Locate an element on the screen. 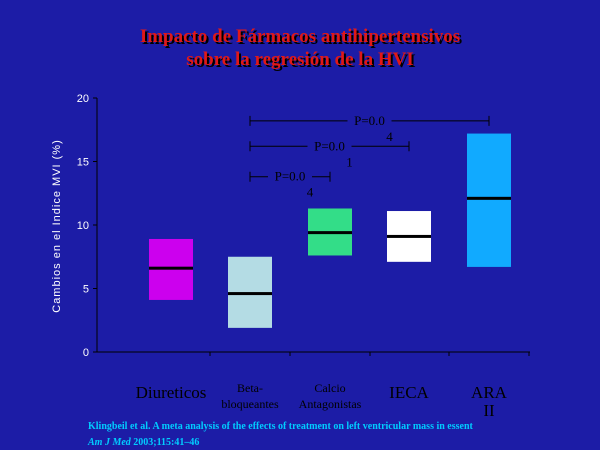 The height and width of the screenshot is (450, 600). bracket-label-suffix-2: 4 is located at coordinates (389, 136).